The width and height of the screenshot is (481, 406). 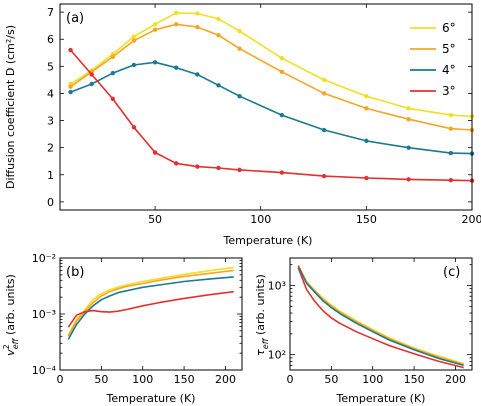 What do you see at coordinates (50, 39) in the screenshot?
I see `panel-a-ytick-label: 6` at bounding box center [50, 39].